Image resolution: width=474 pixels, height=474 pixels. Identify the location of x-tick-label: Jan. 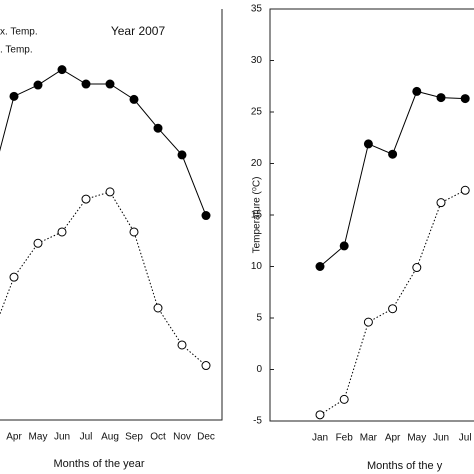
(320, 438).